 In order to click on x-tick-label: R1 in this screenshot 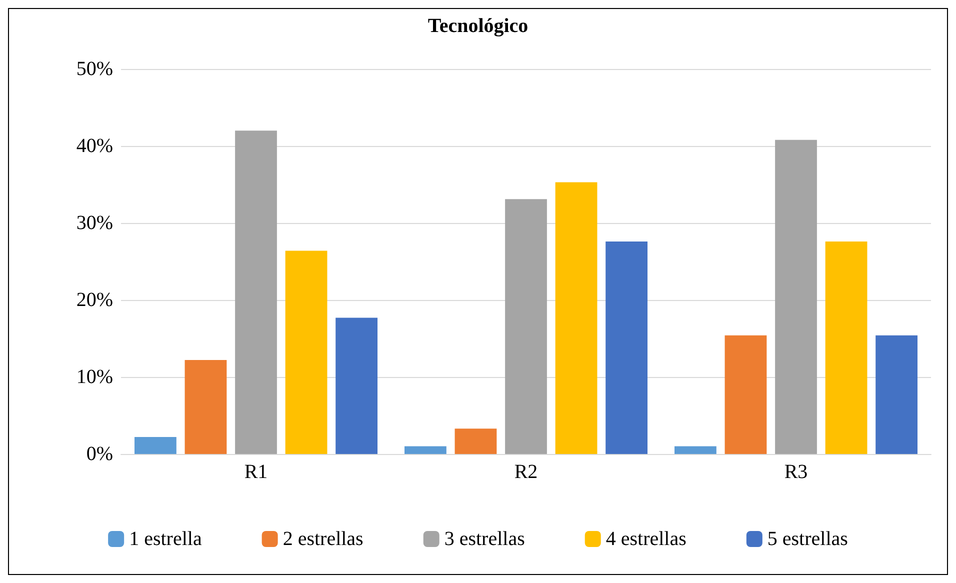, I will do `click(256, 472)`.